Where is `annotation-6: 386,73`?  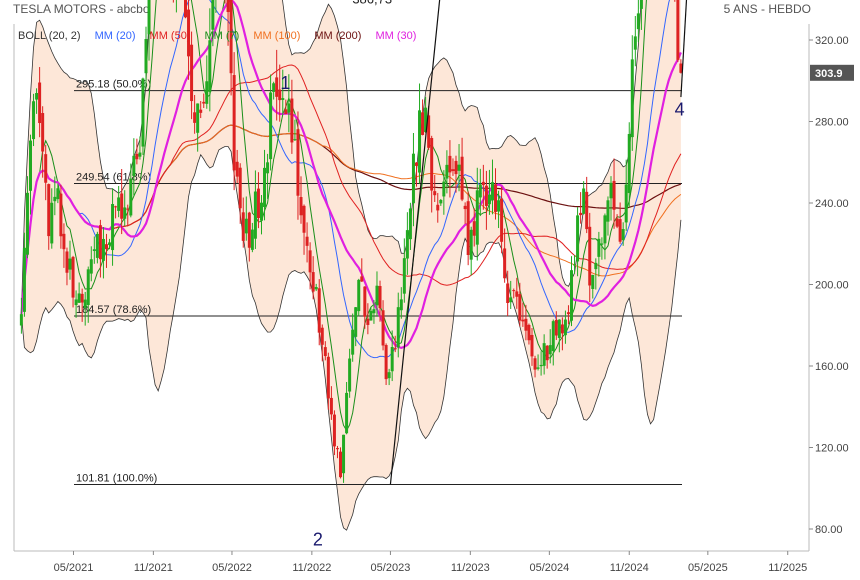
annotation-6: 386,73 is located at coordinates (372, 3).